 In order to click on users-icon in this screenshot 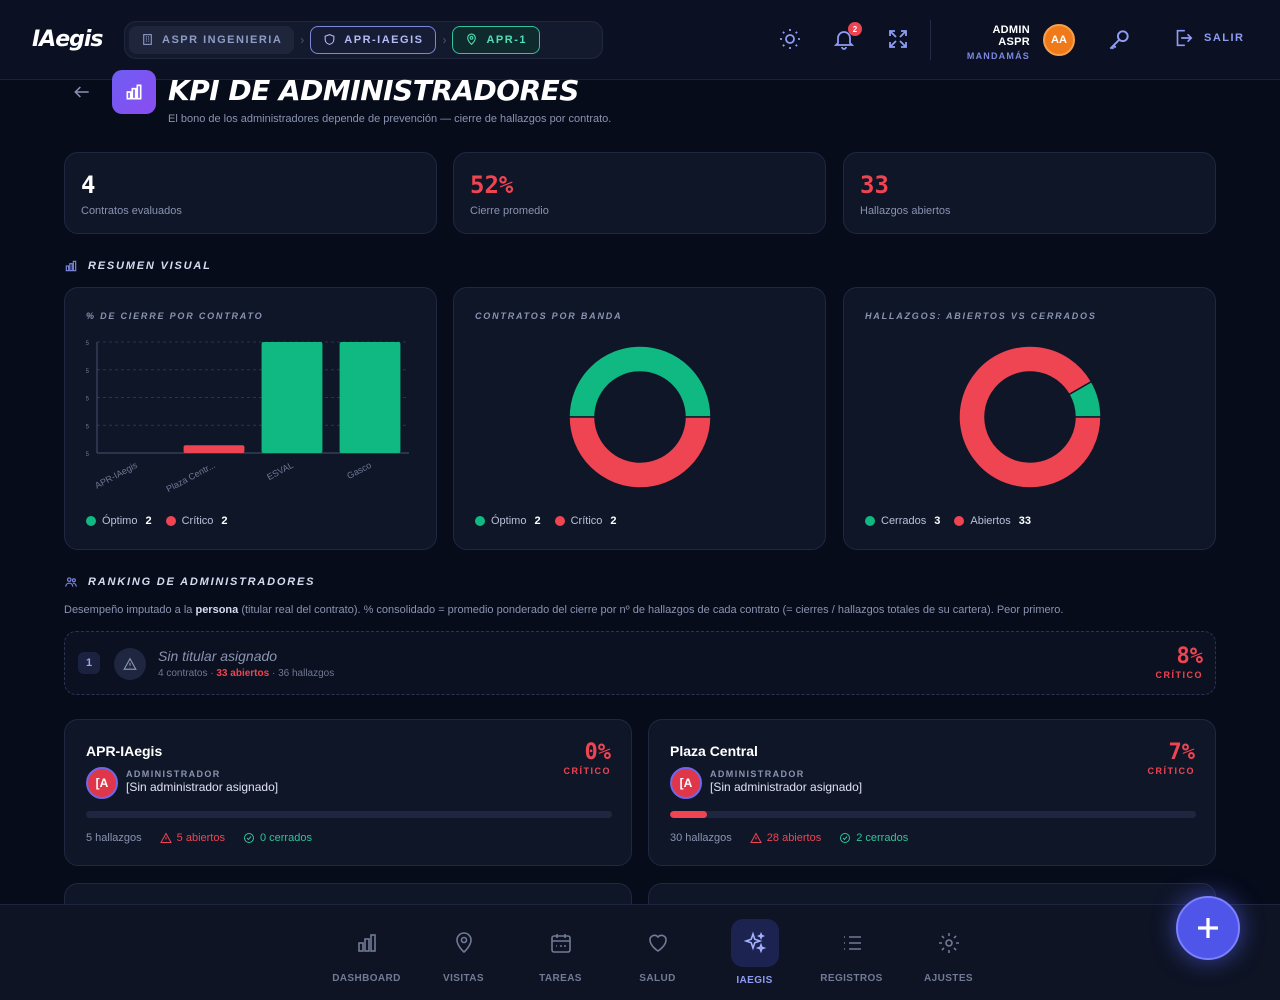, I will do `click(71, 582)`.